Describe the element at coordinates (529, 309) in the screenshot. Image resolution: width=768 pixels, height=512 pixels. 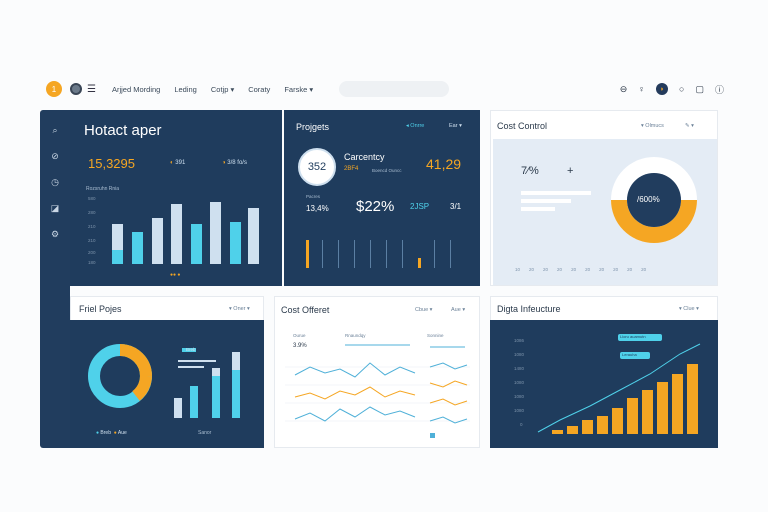
I see `card-title: Digta Infeucture` at that location.